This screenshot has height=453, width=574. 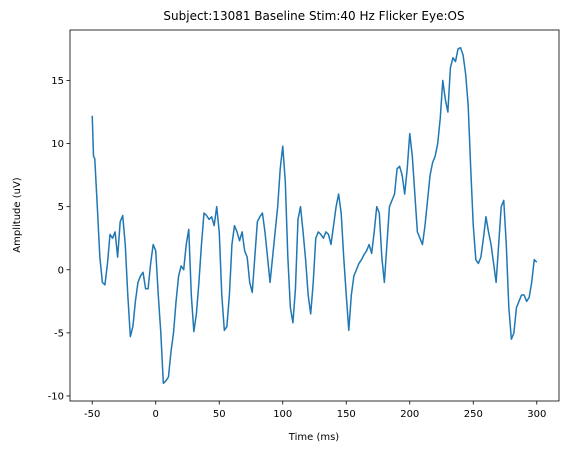 I want to click on y-tick-label: 10, so click(x=57, y=144).